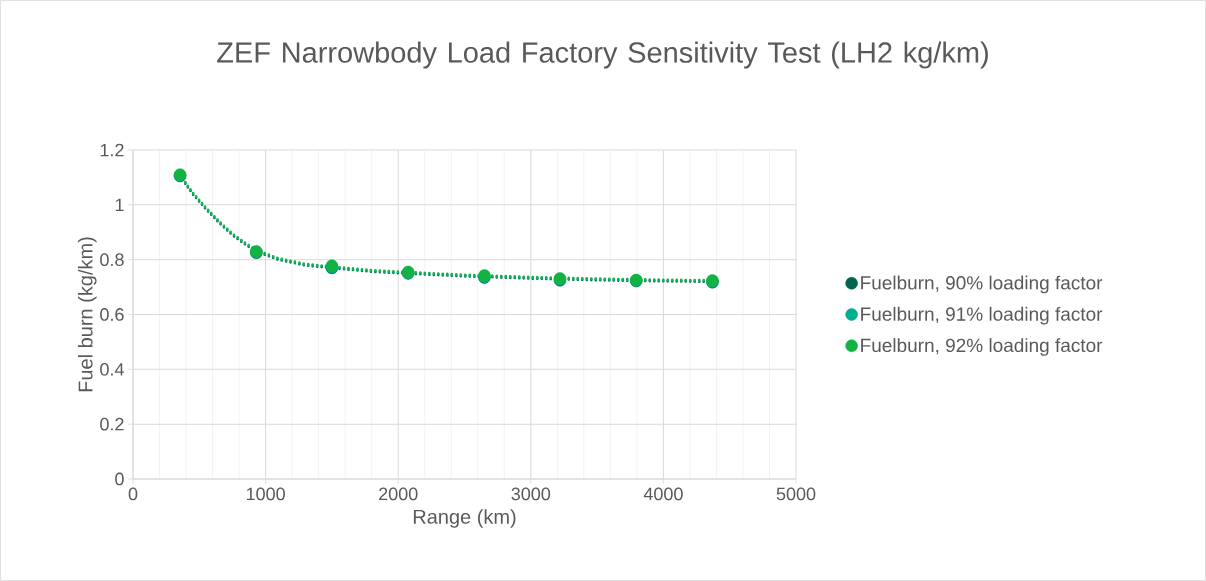  What do you see at coordinates (119, 479) in the screenshot?
I see `y-tick-label: 0` at bounding box center [119, 479].